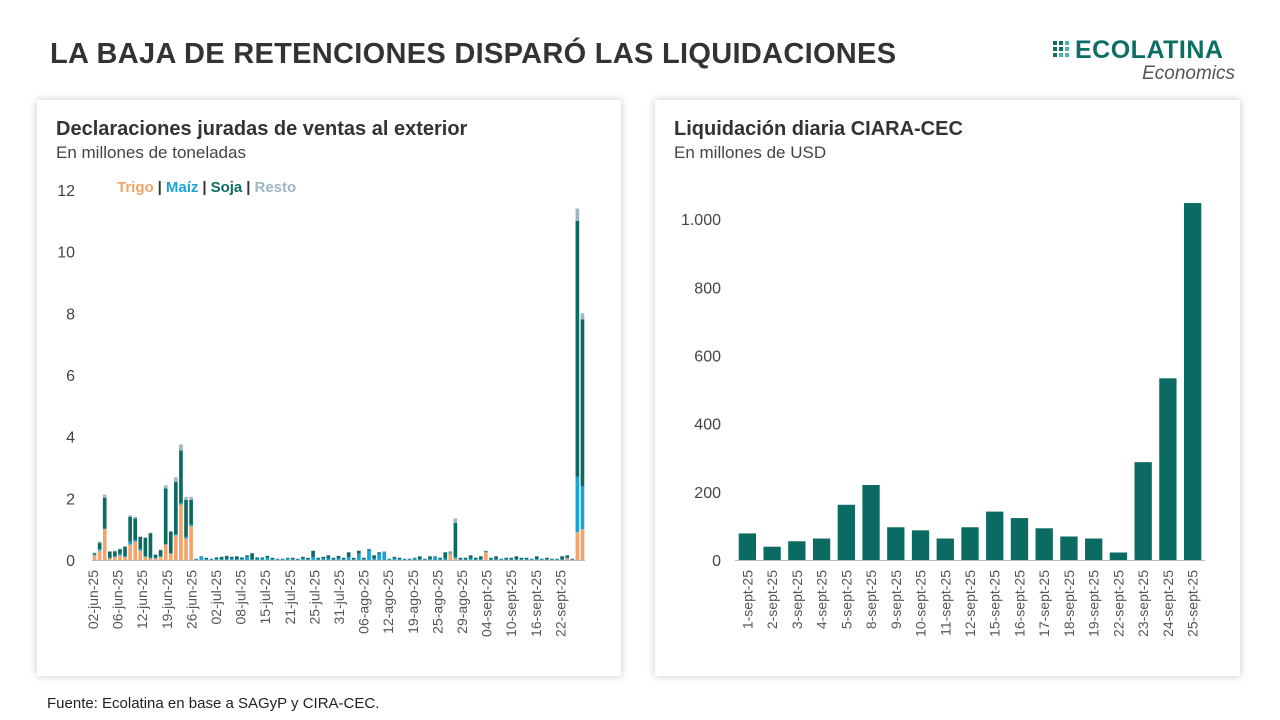  What do you see at coordinates (364, 602) in the screenshot?
I see `x-tick-label: 06-ago-25` at bounding box center [364, 602].